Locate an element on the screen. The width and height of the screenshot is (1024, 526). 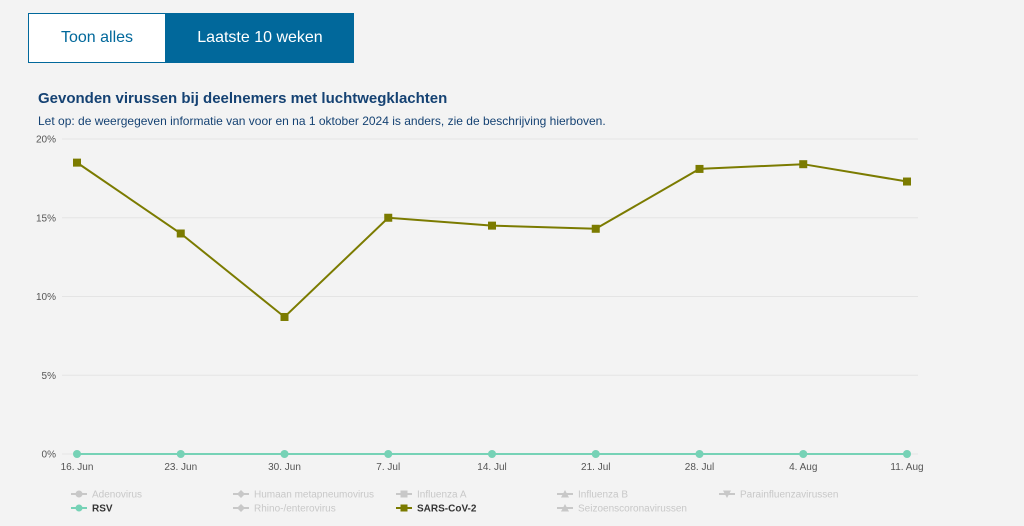
y-tick-label: 0% is located at coordinates (49, 455).